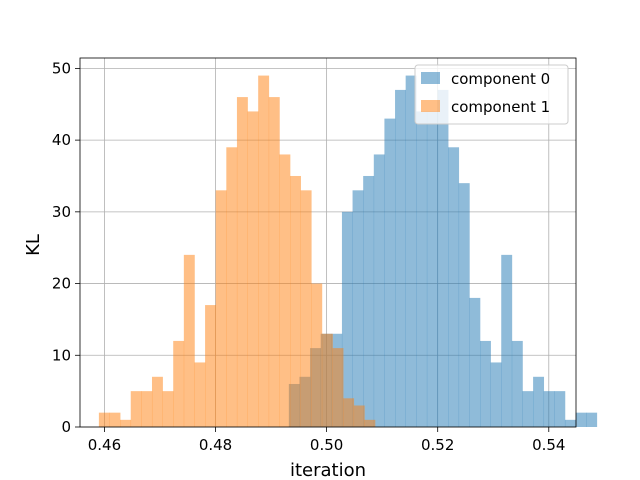 This screenshot has width=640, height=480. I want to click on x-axis-label: iteration, so click(328, 470).